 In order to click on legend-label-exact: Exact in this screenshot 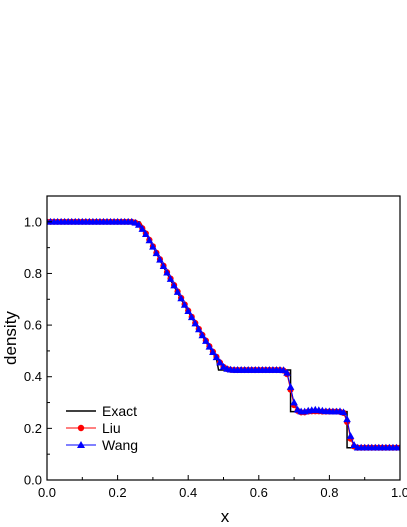, I will do `click(119, 411)`.